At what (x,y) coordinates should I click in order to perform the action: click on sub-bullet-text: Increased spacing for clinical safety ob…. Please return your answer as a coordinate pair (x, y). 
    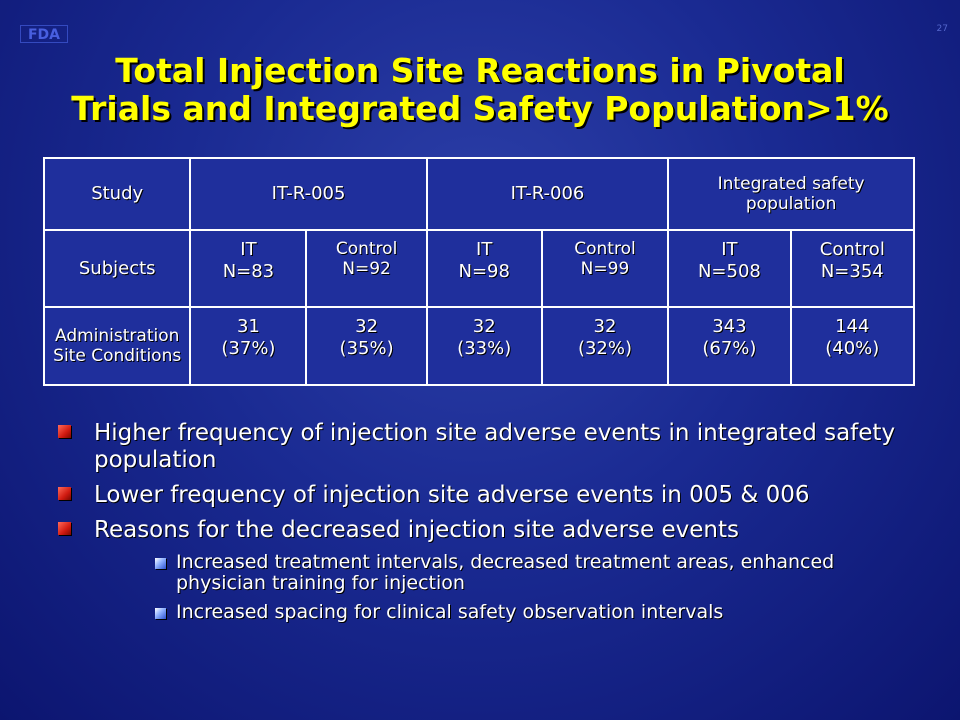
    Looking at the image, I should click on (450, 612).